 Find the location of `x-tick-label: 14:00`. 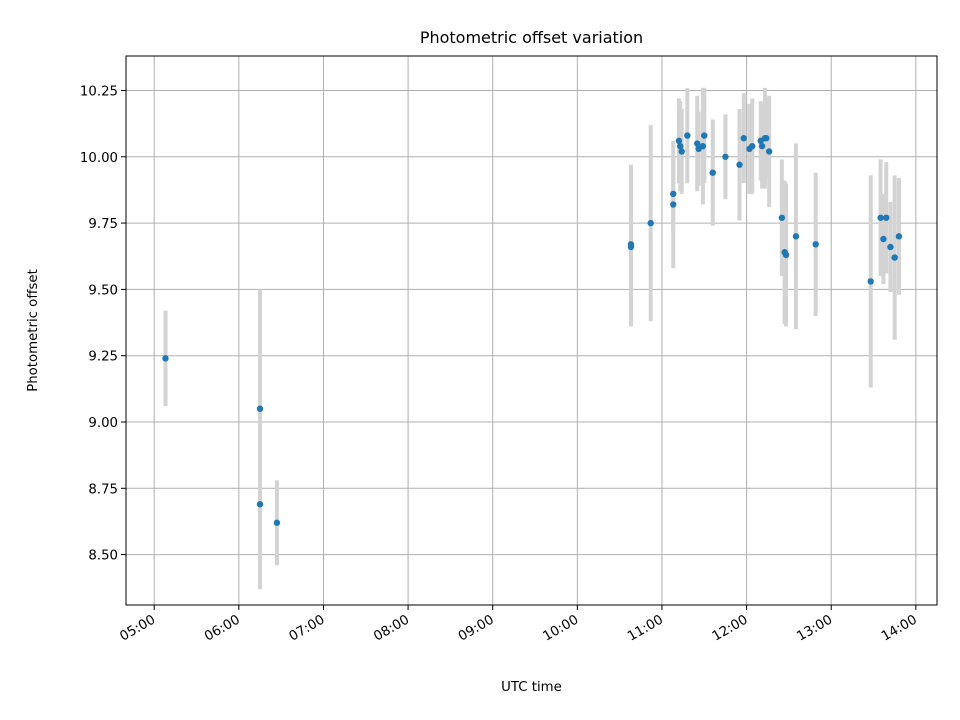

x-tick-label: 14:00 is located at coordinates (899, 628).